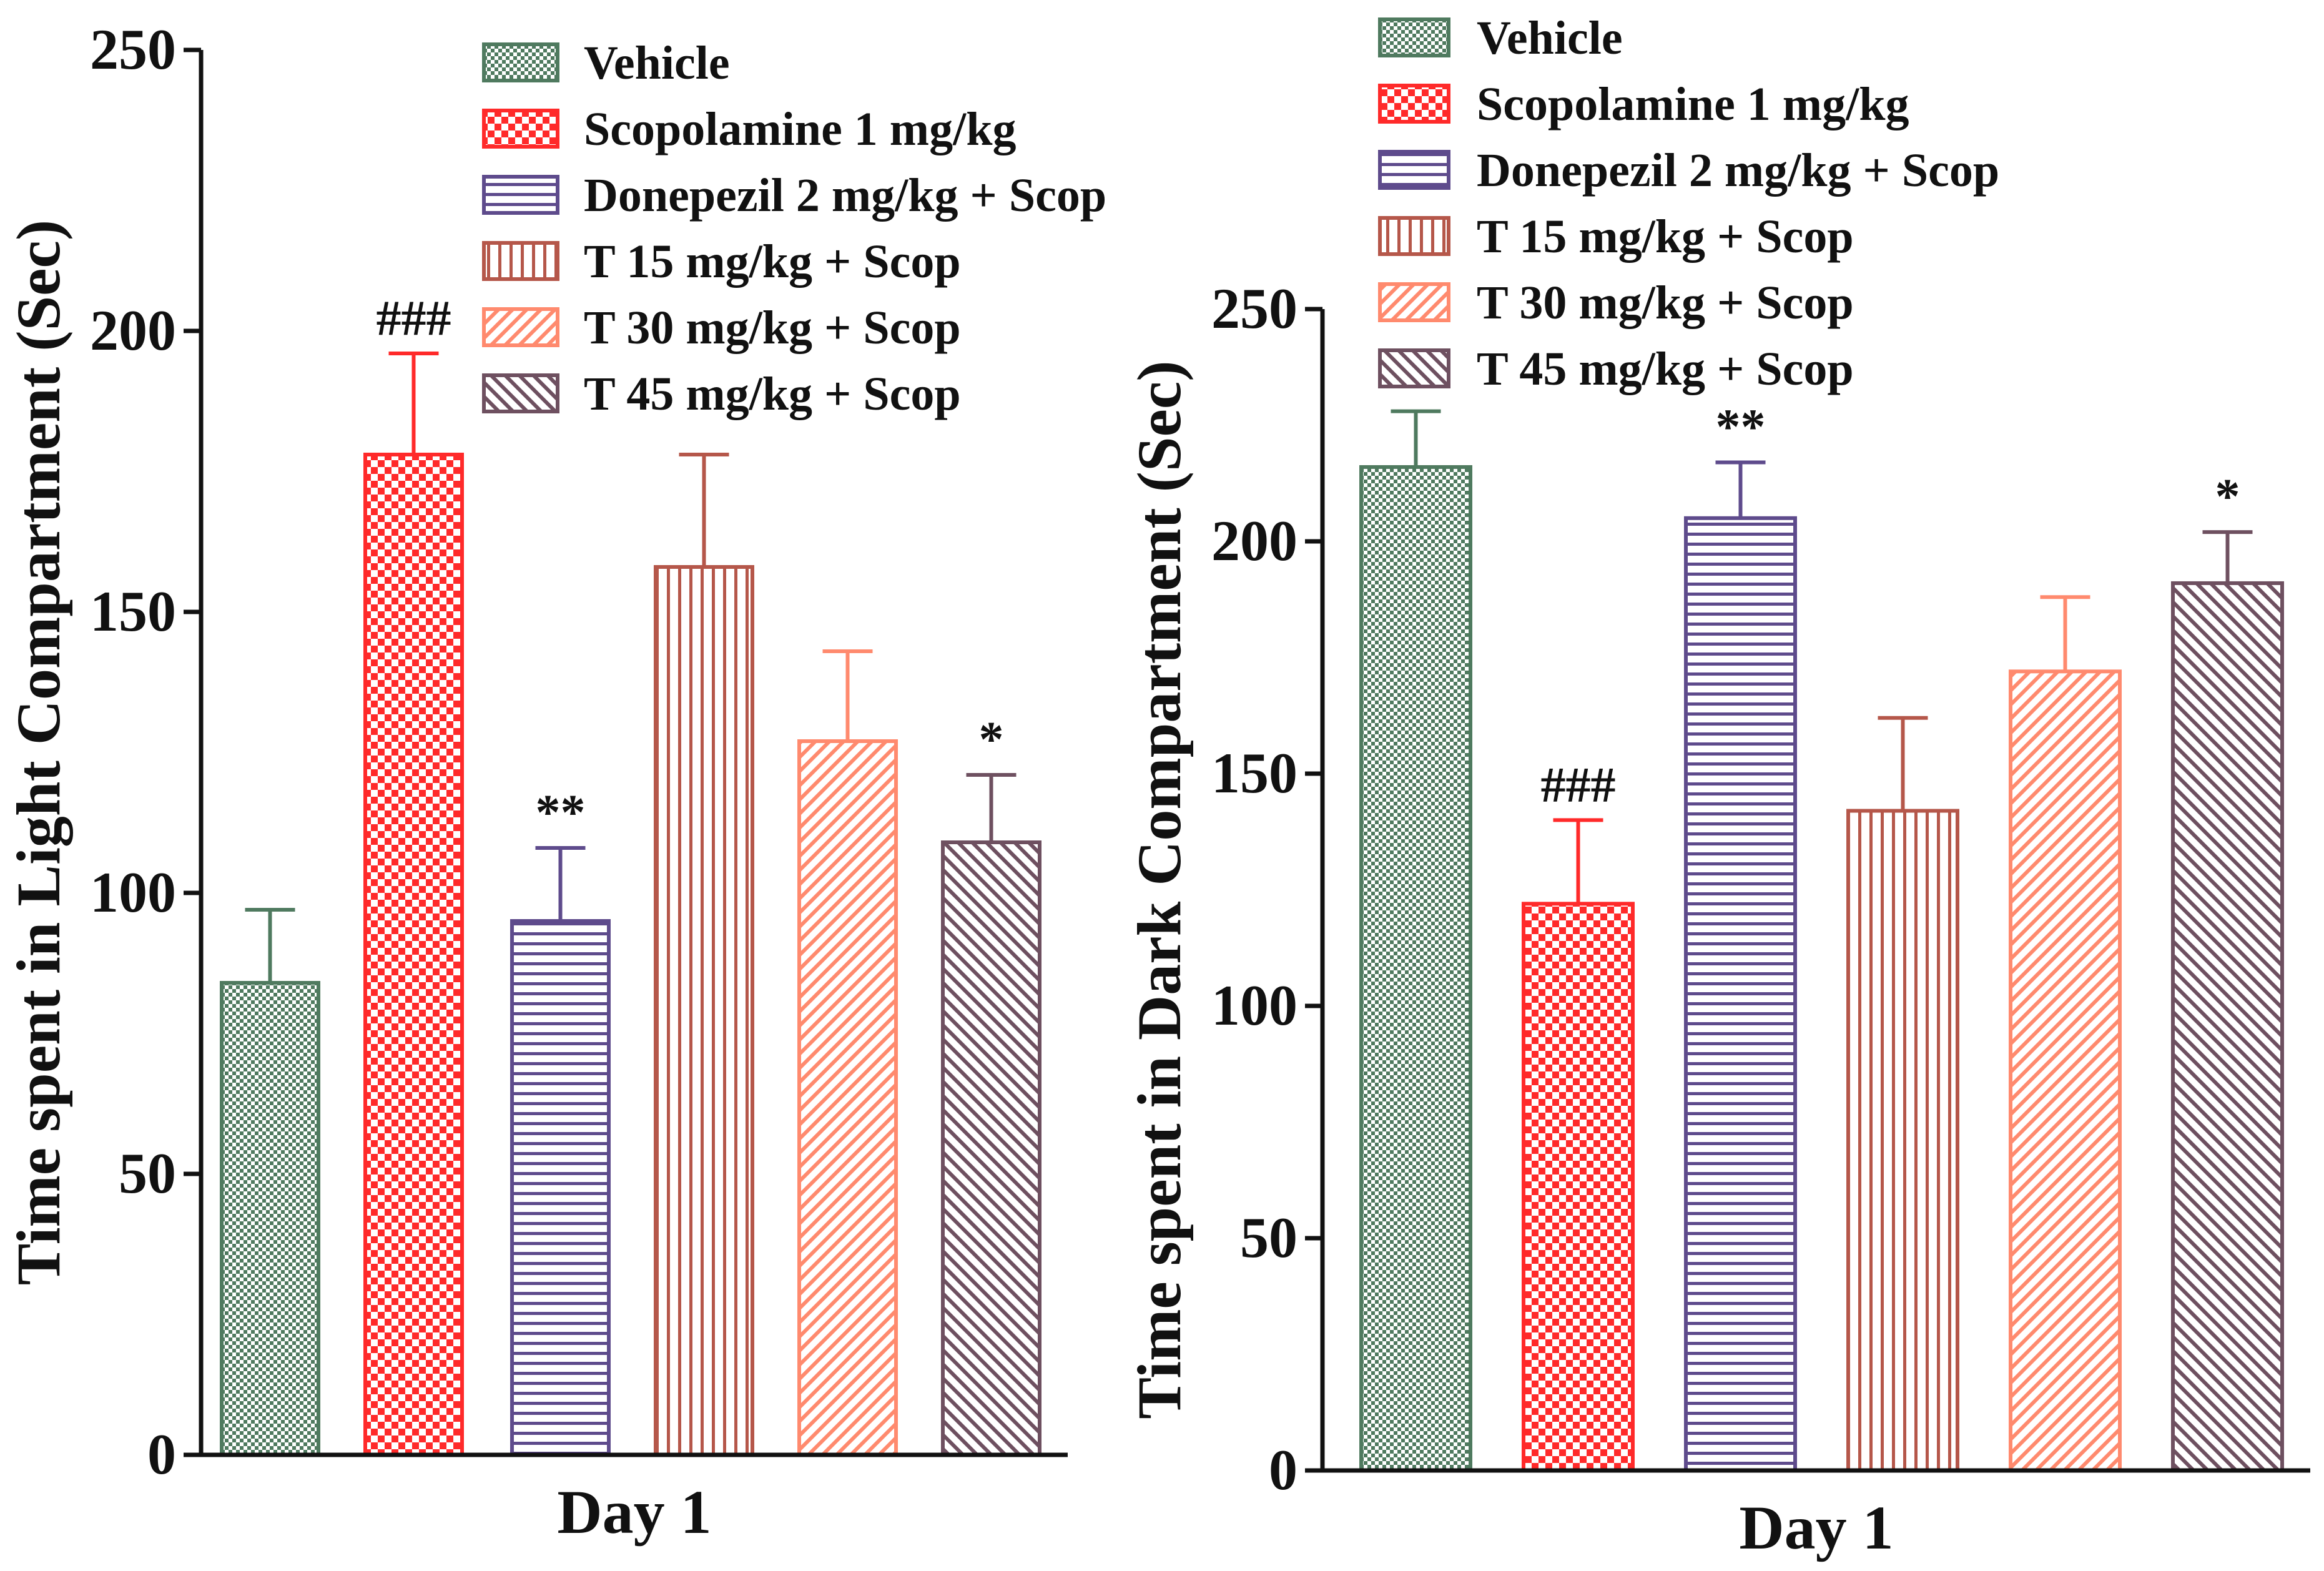  What do you see at coordinates (1159, 889) in the screenshot?
I see `y-axis-title: Time spent in Dark Compartment (Sec)` at bounding box center [1159, 889].